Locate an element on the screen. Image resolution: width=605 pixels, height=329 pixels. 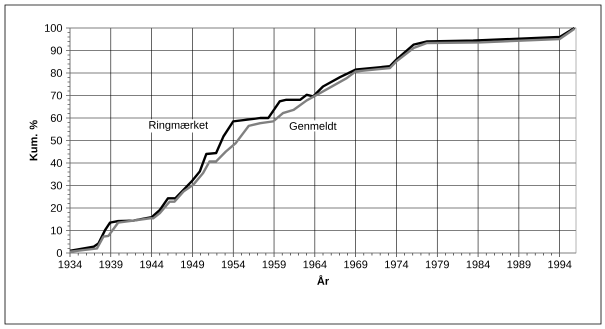
x-tick-label: 1994 is located at coordinates (560, 264).